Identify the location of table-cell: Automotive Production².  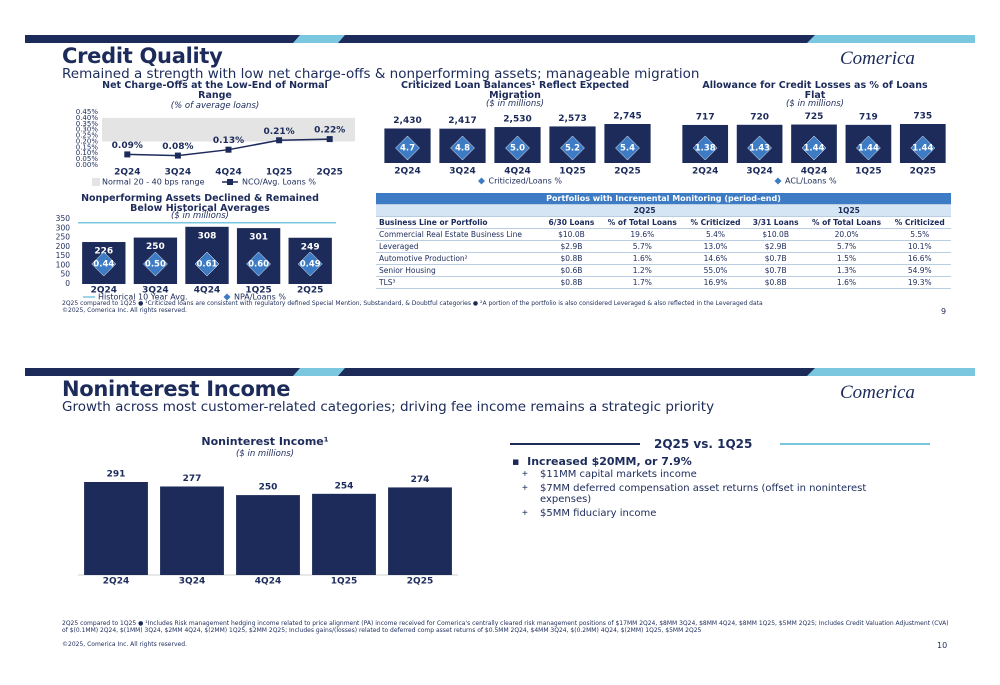
(459, 258).